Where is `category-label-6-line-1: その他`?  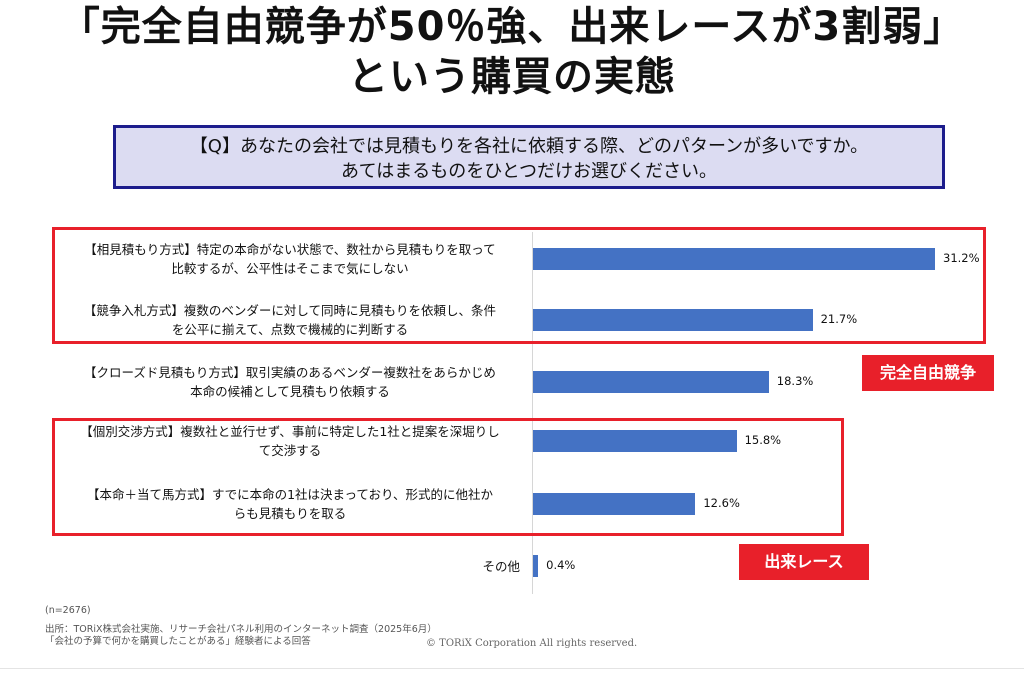
category-label-6-line-1: その他 is located at coordinates (501, 566).